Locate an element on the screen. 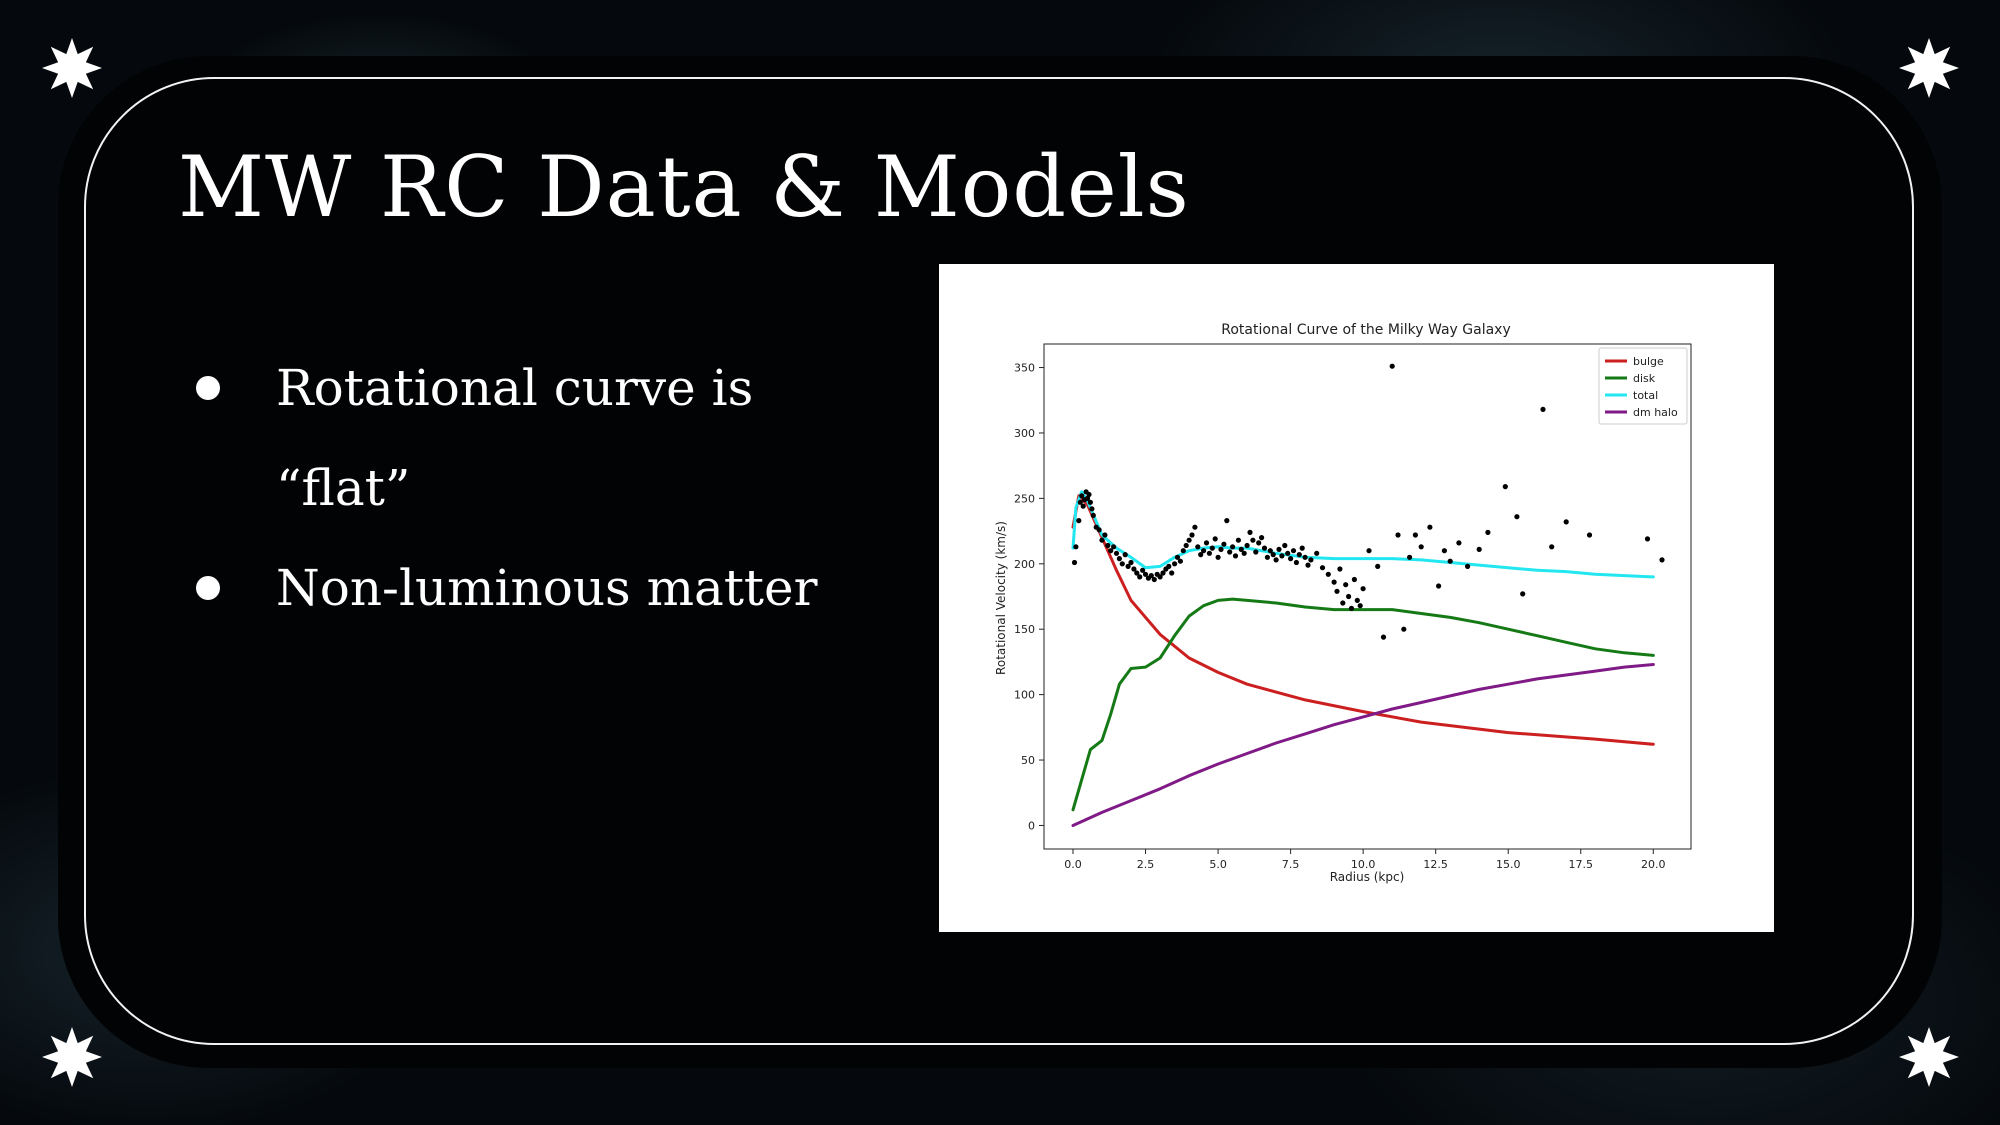 The height and width of the screenshot is (1125, 2000). x-tick-label: 12.5 is located at coordinates (1435, 864).